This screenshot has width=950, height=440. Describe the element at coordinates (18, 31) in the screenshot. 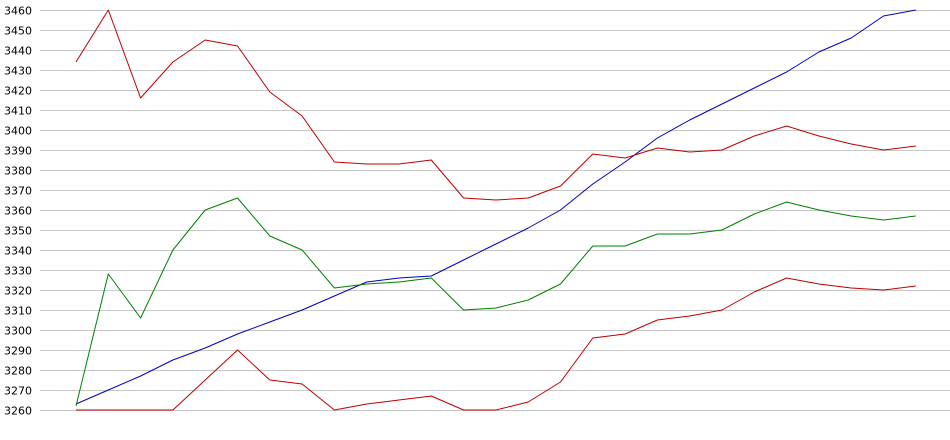

I see `y-tick-label-3450: 3450` at that location.